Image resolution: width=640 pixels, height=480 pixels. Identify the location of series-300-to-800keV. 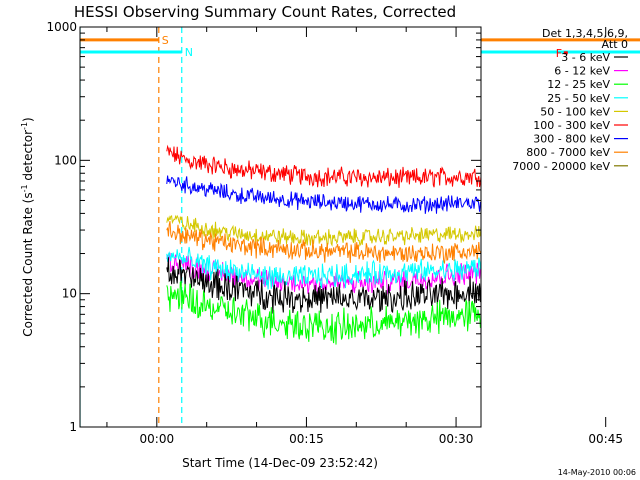
(323, 194).